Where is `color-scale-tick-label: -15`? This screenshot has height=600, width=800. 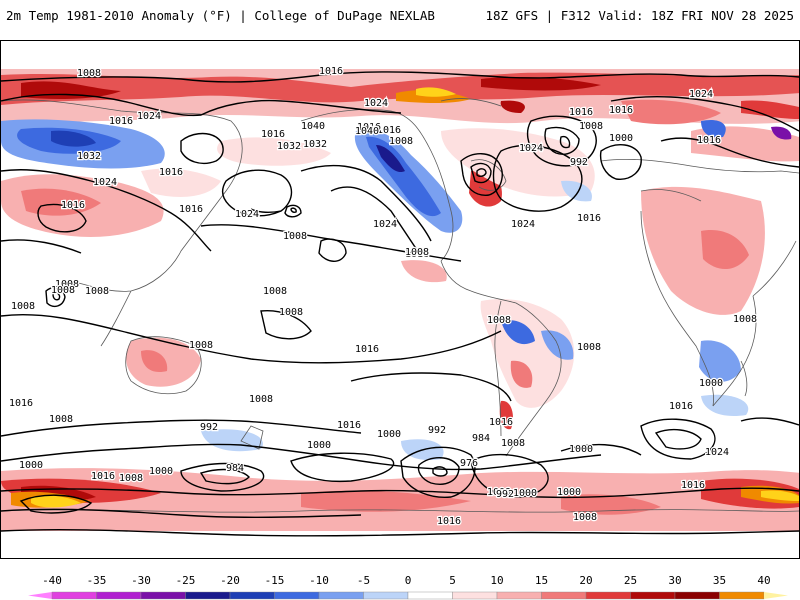 color-scale-tick-label: -15 is located at coordinates (275, 580).